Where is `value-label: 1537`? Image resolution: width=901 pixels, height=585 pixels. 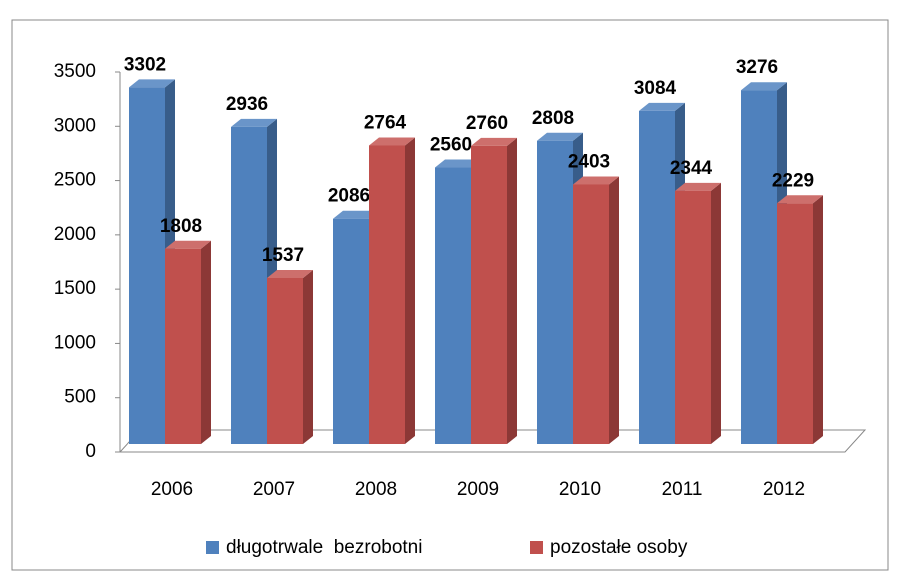
value-label: 1537 is located at coordinates (283, 255).